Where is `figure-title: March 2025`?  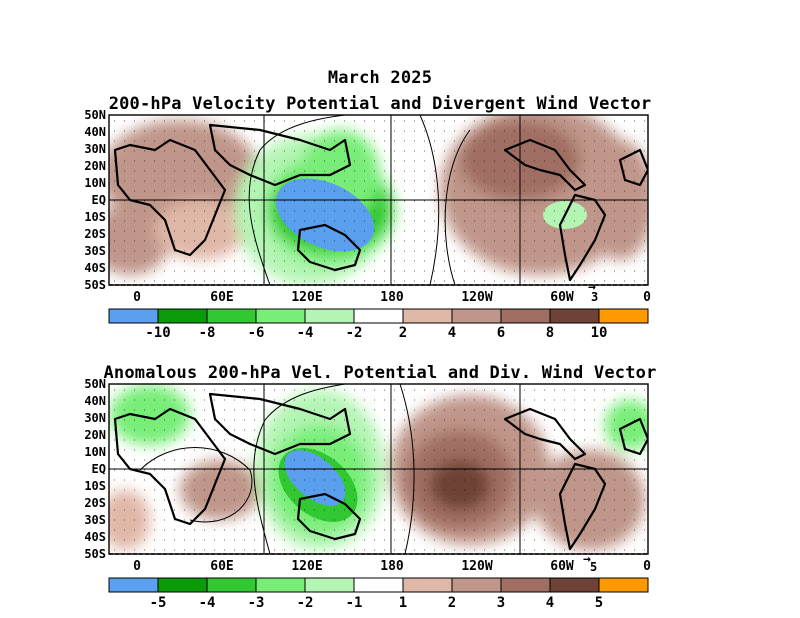 figure-title: March 2025 is located at coordinates (380, 78).